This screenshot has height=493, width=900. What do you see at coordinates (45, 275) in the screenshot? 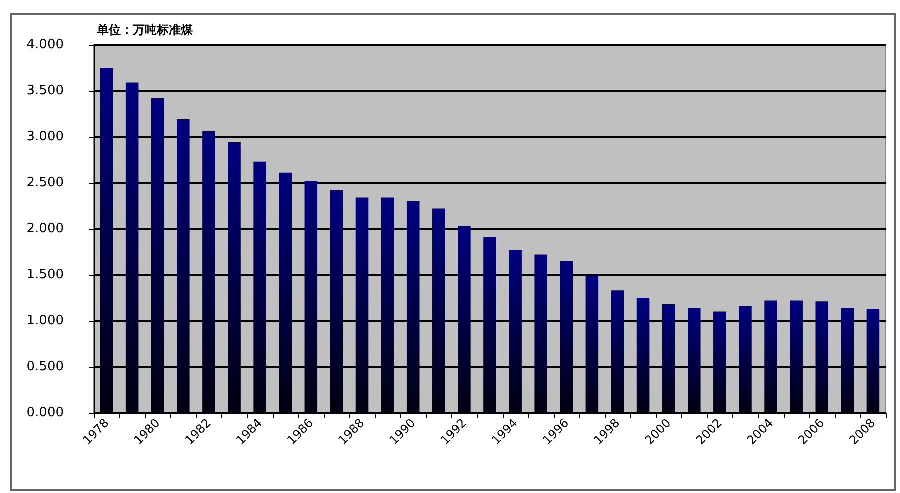
I see `y-tick-label: 1.500` at bounding box center [45, 275].